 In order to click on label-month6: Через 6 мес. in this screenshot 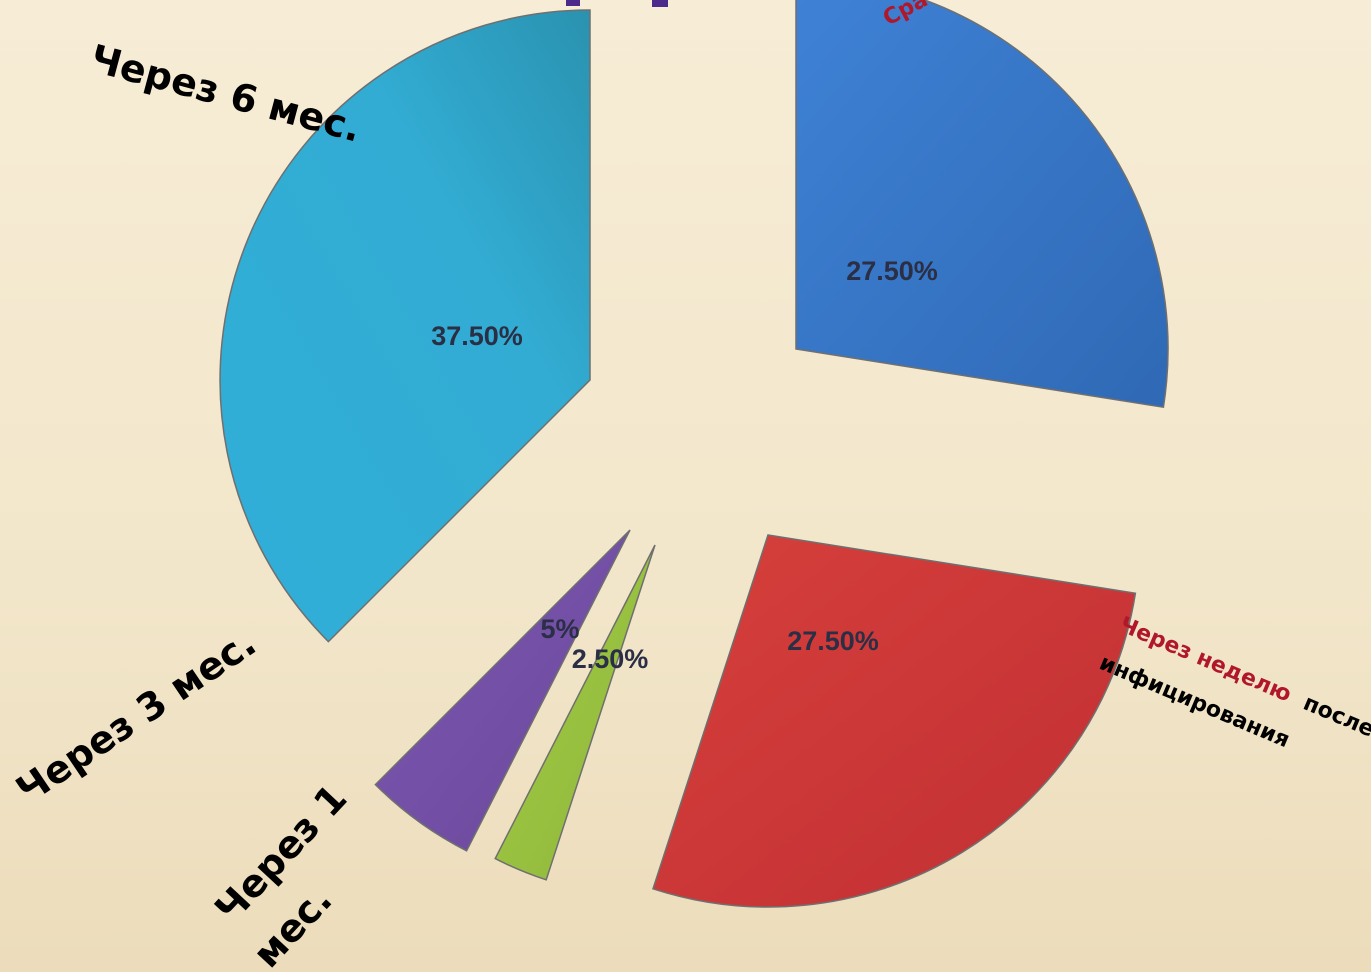, I will do `click(226, 93)`.